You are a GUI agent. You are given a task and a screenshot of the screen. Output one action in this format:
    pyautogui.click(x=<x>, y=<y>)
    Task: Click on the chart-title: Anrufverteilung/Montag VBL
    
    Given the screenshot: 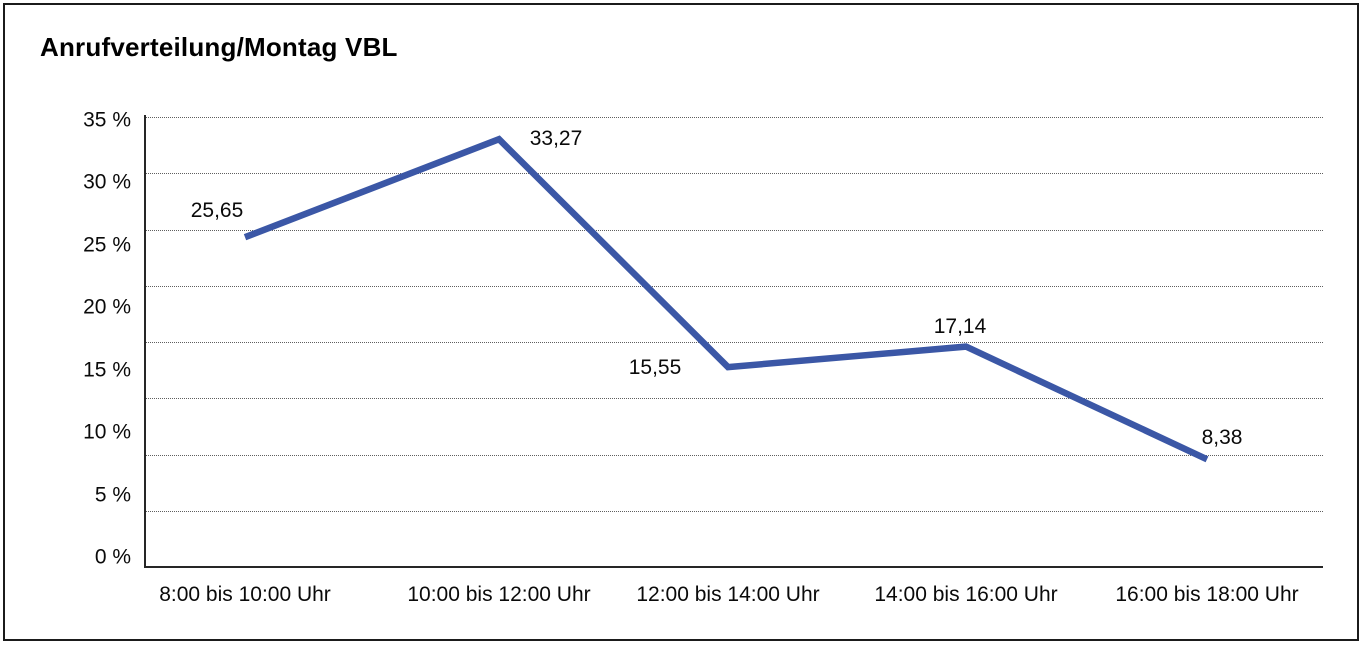 What is the action you would take?
    pyautogui.click(x=219, y=47)
    